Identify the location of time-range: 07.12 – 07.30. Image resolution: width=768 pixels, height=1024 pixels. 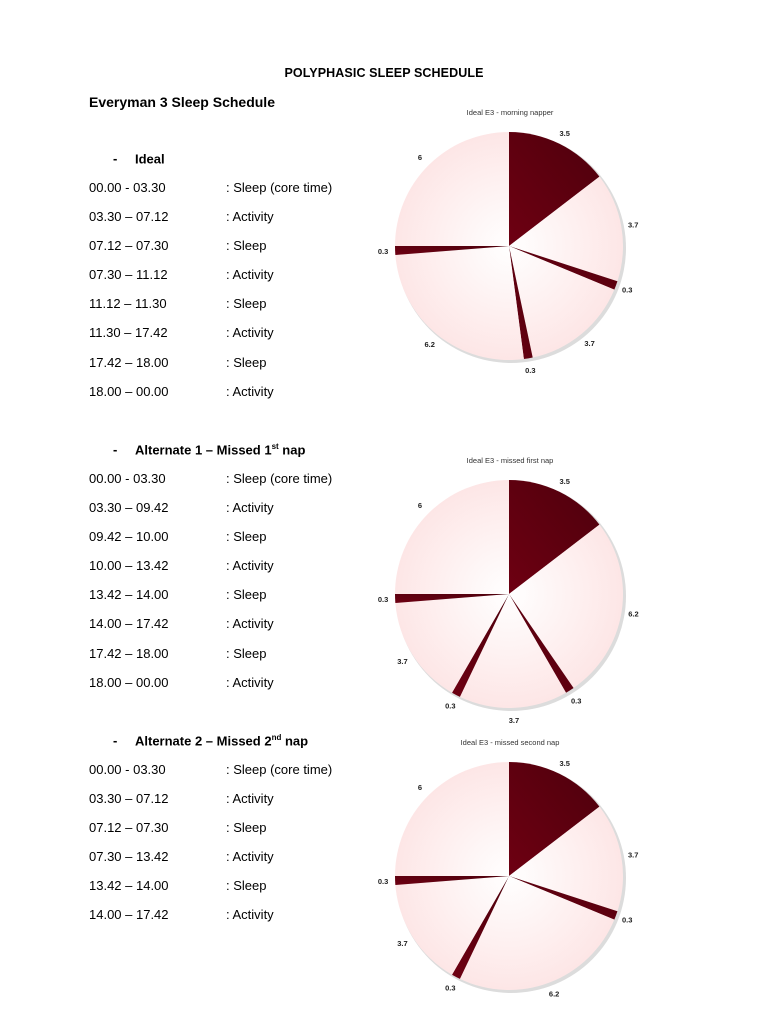
(129, 828).